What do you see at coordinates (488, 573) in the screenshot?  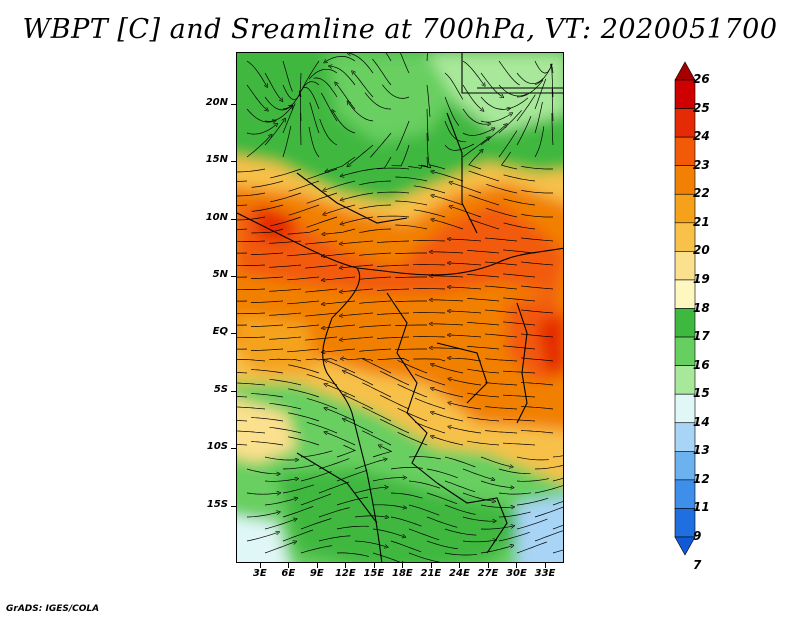 I see `lon-tick-label: 27E` at bounding box center [488, 573].